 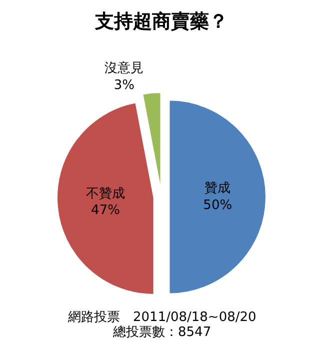 I want to click on text: 總投票數：8547, so click(x=162, y=332).